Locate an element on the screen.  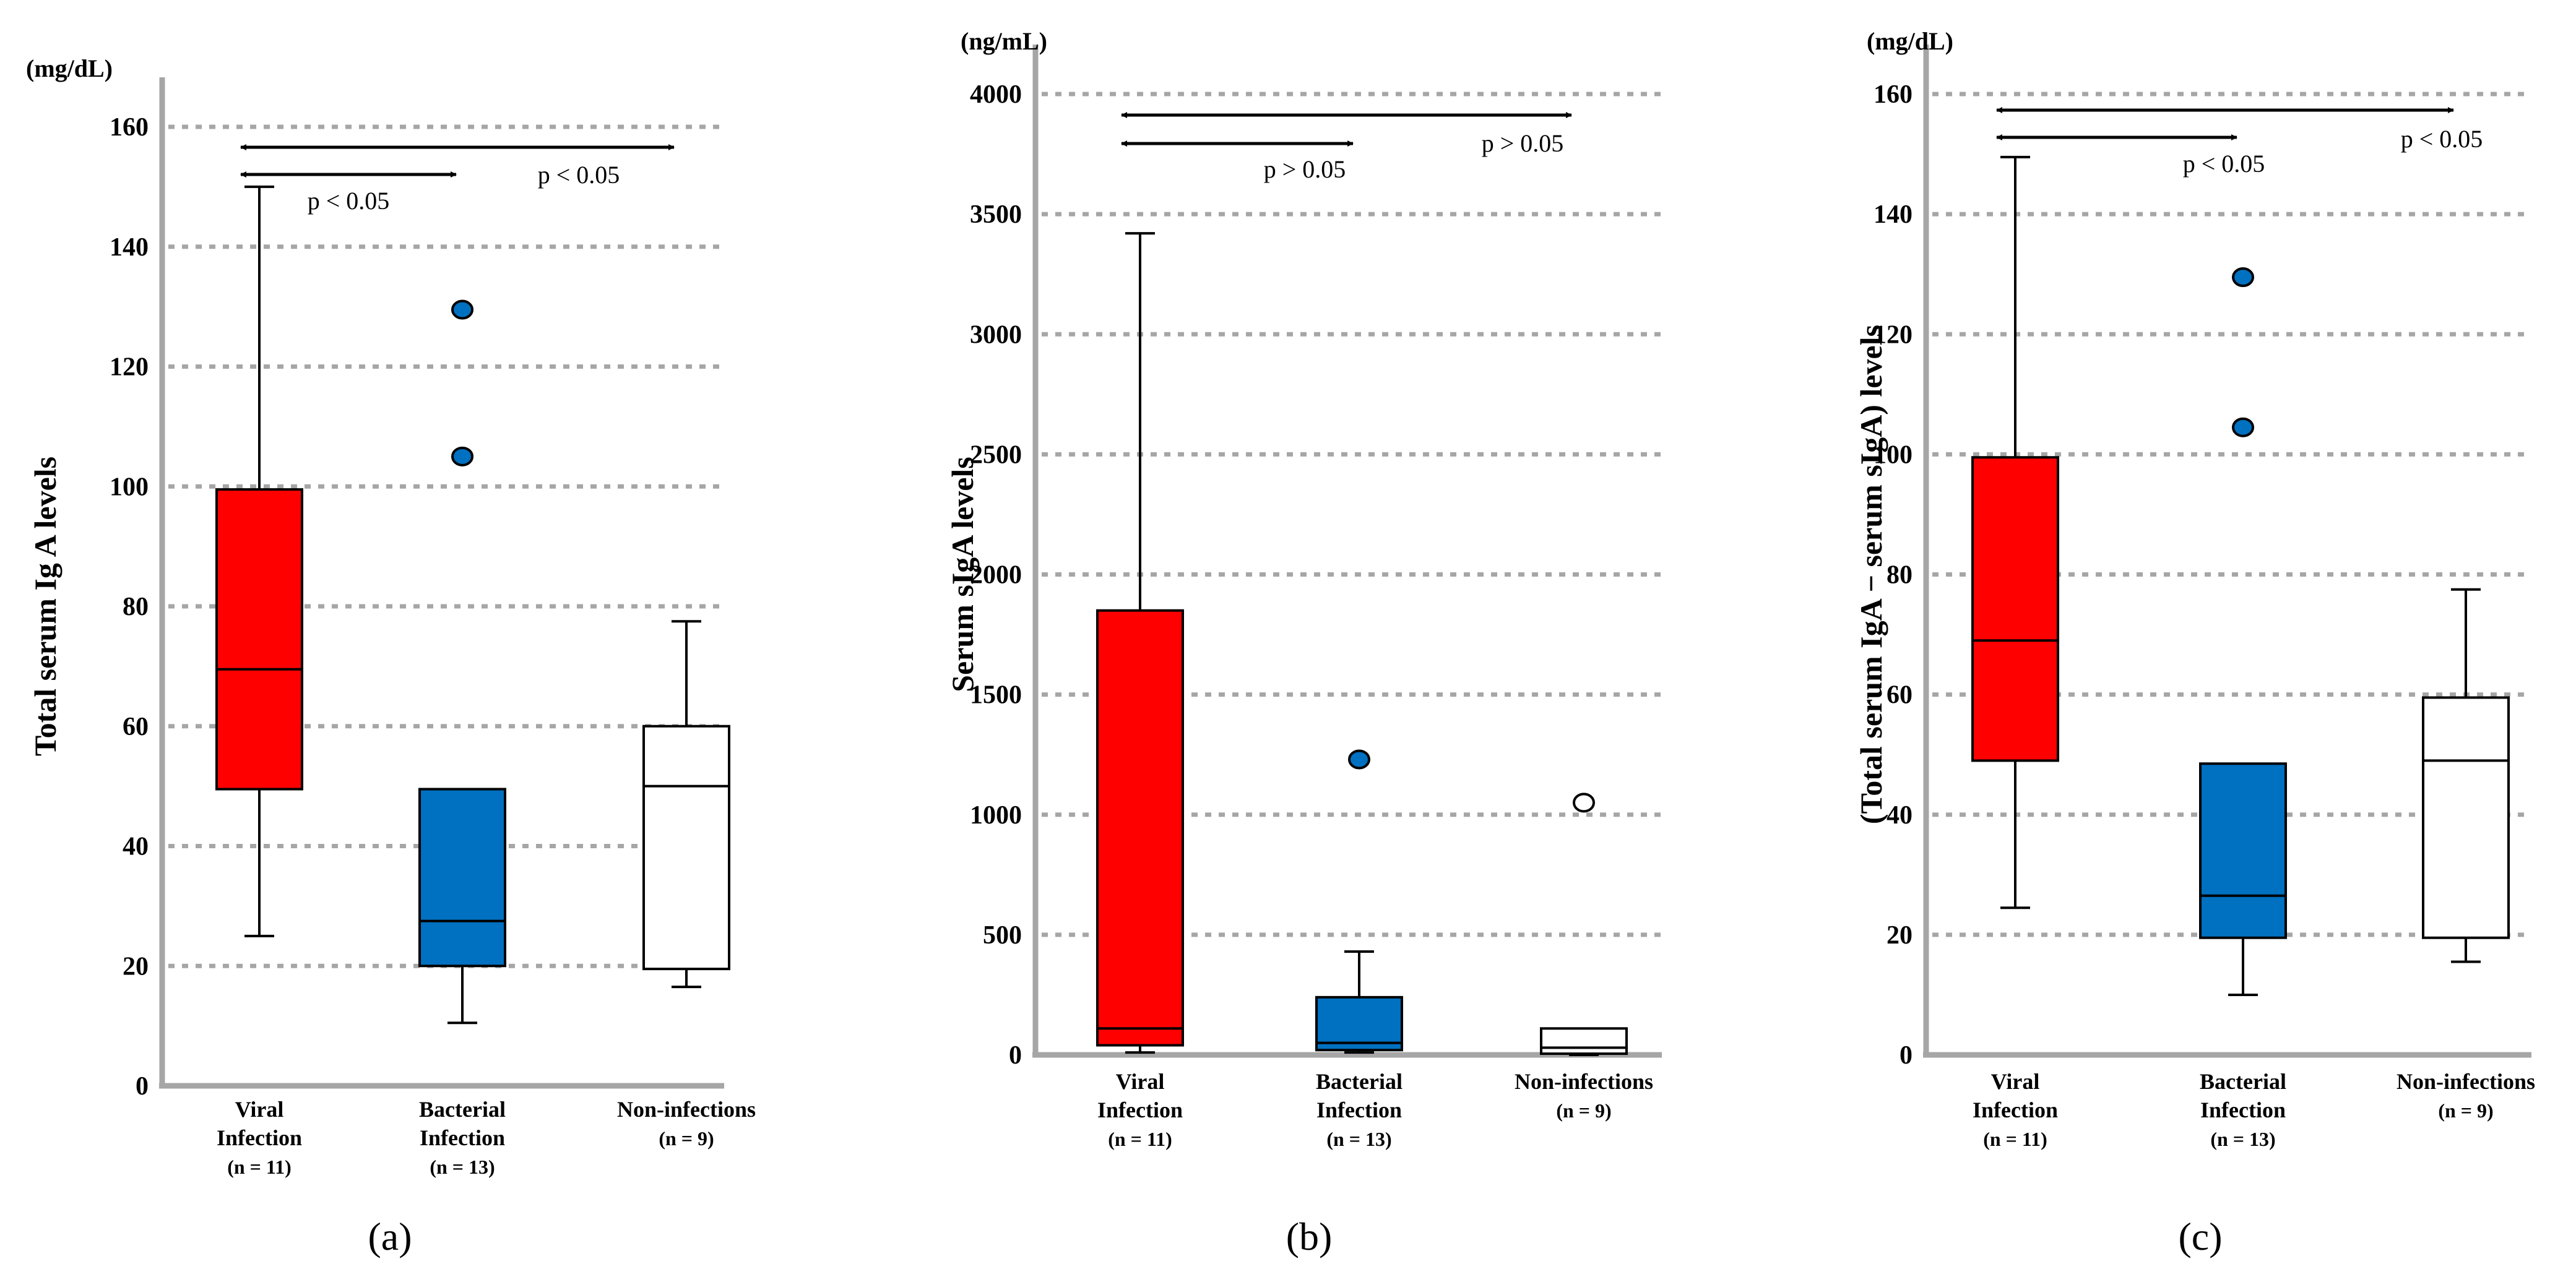
y-axis-title: (Total serum IgA − serum sIgA) levels is located at coordinates (1871, 574).